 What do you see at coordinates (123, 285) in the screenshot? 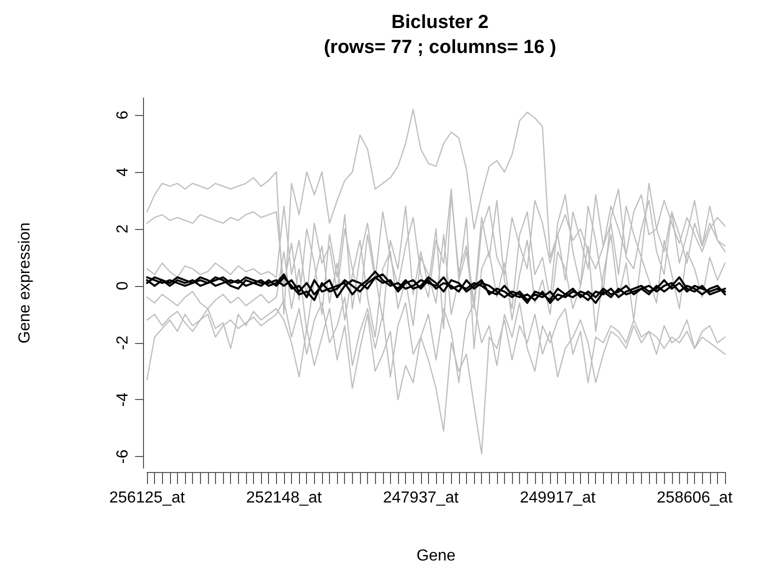
I see `y-tick-label: 0` at bounding box center [123, 285].